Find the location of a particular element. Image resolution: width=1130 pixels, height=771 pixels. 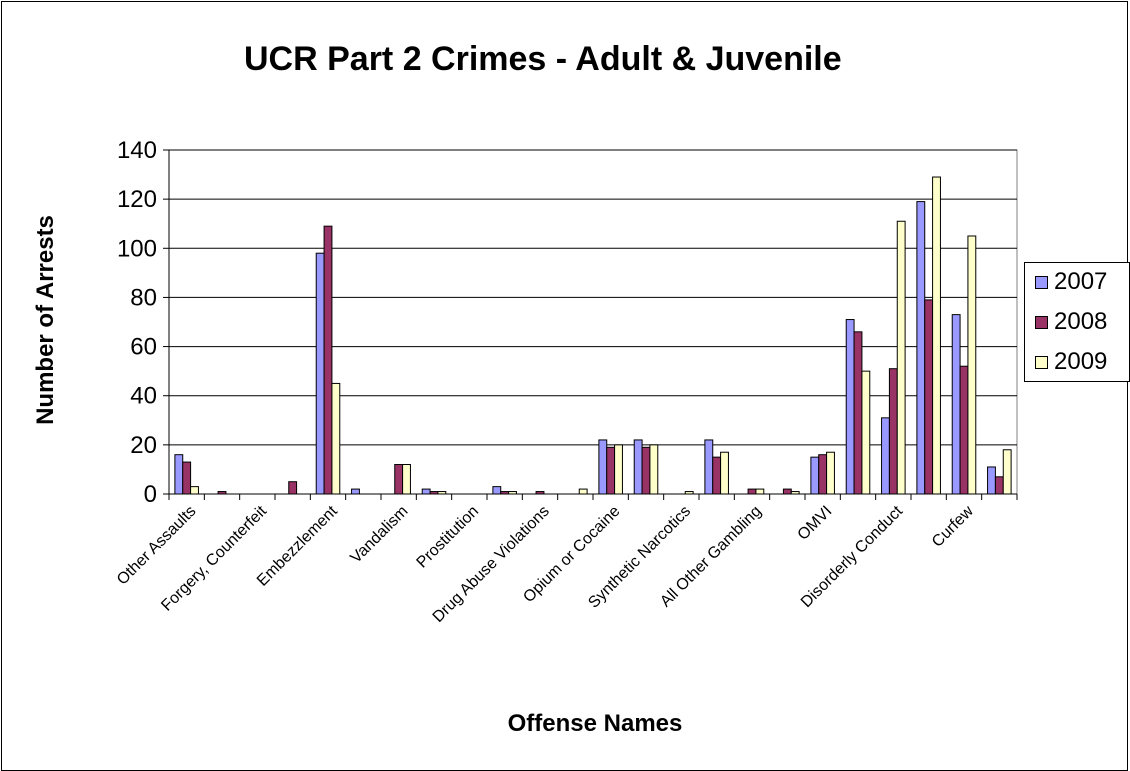

x-tick-label: Curfew is located at coordinates (953, 526).